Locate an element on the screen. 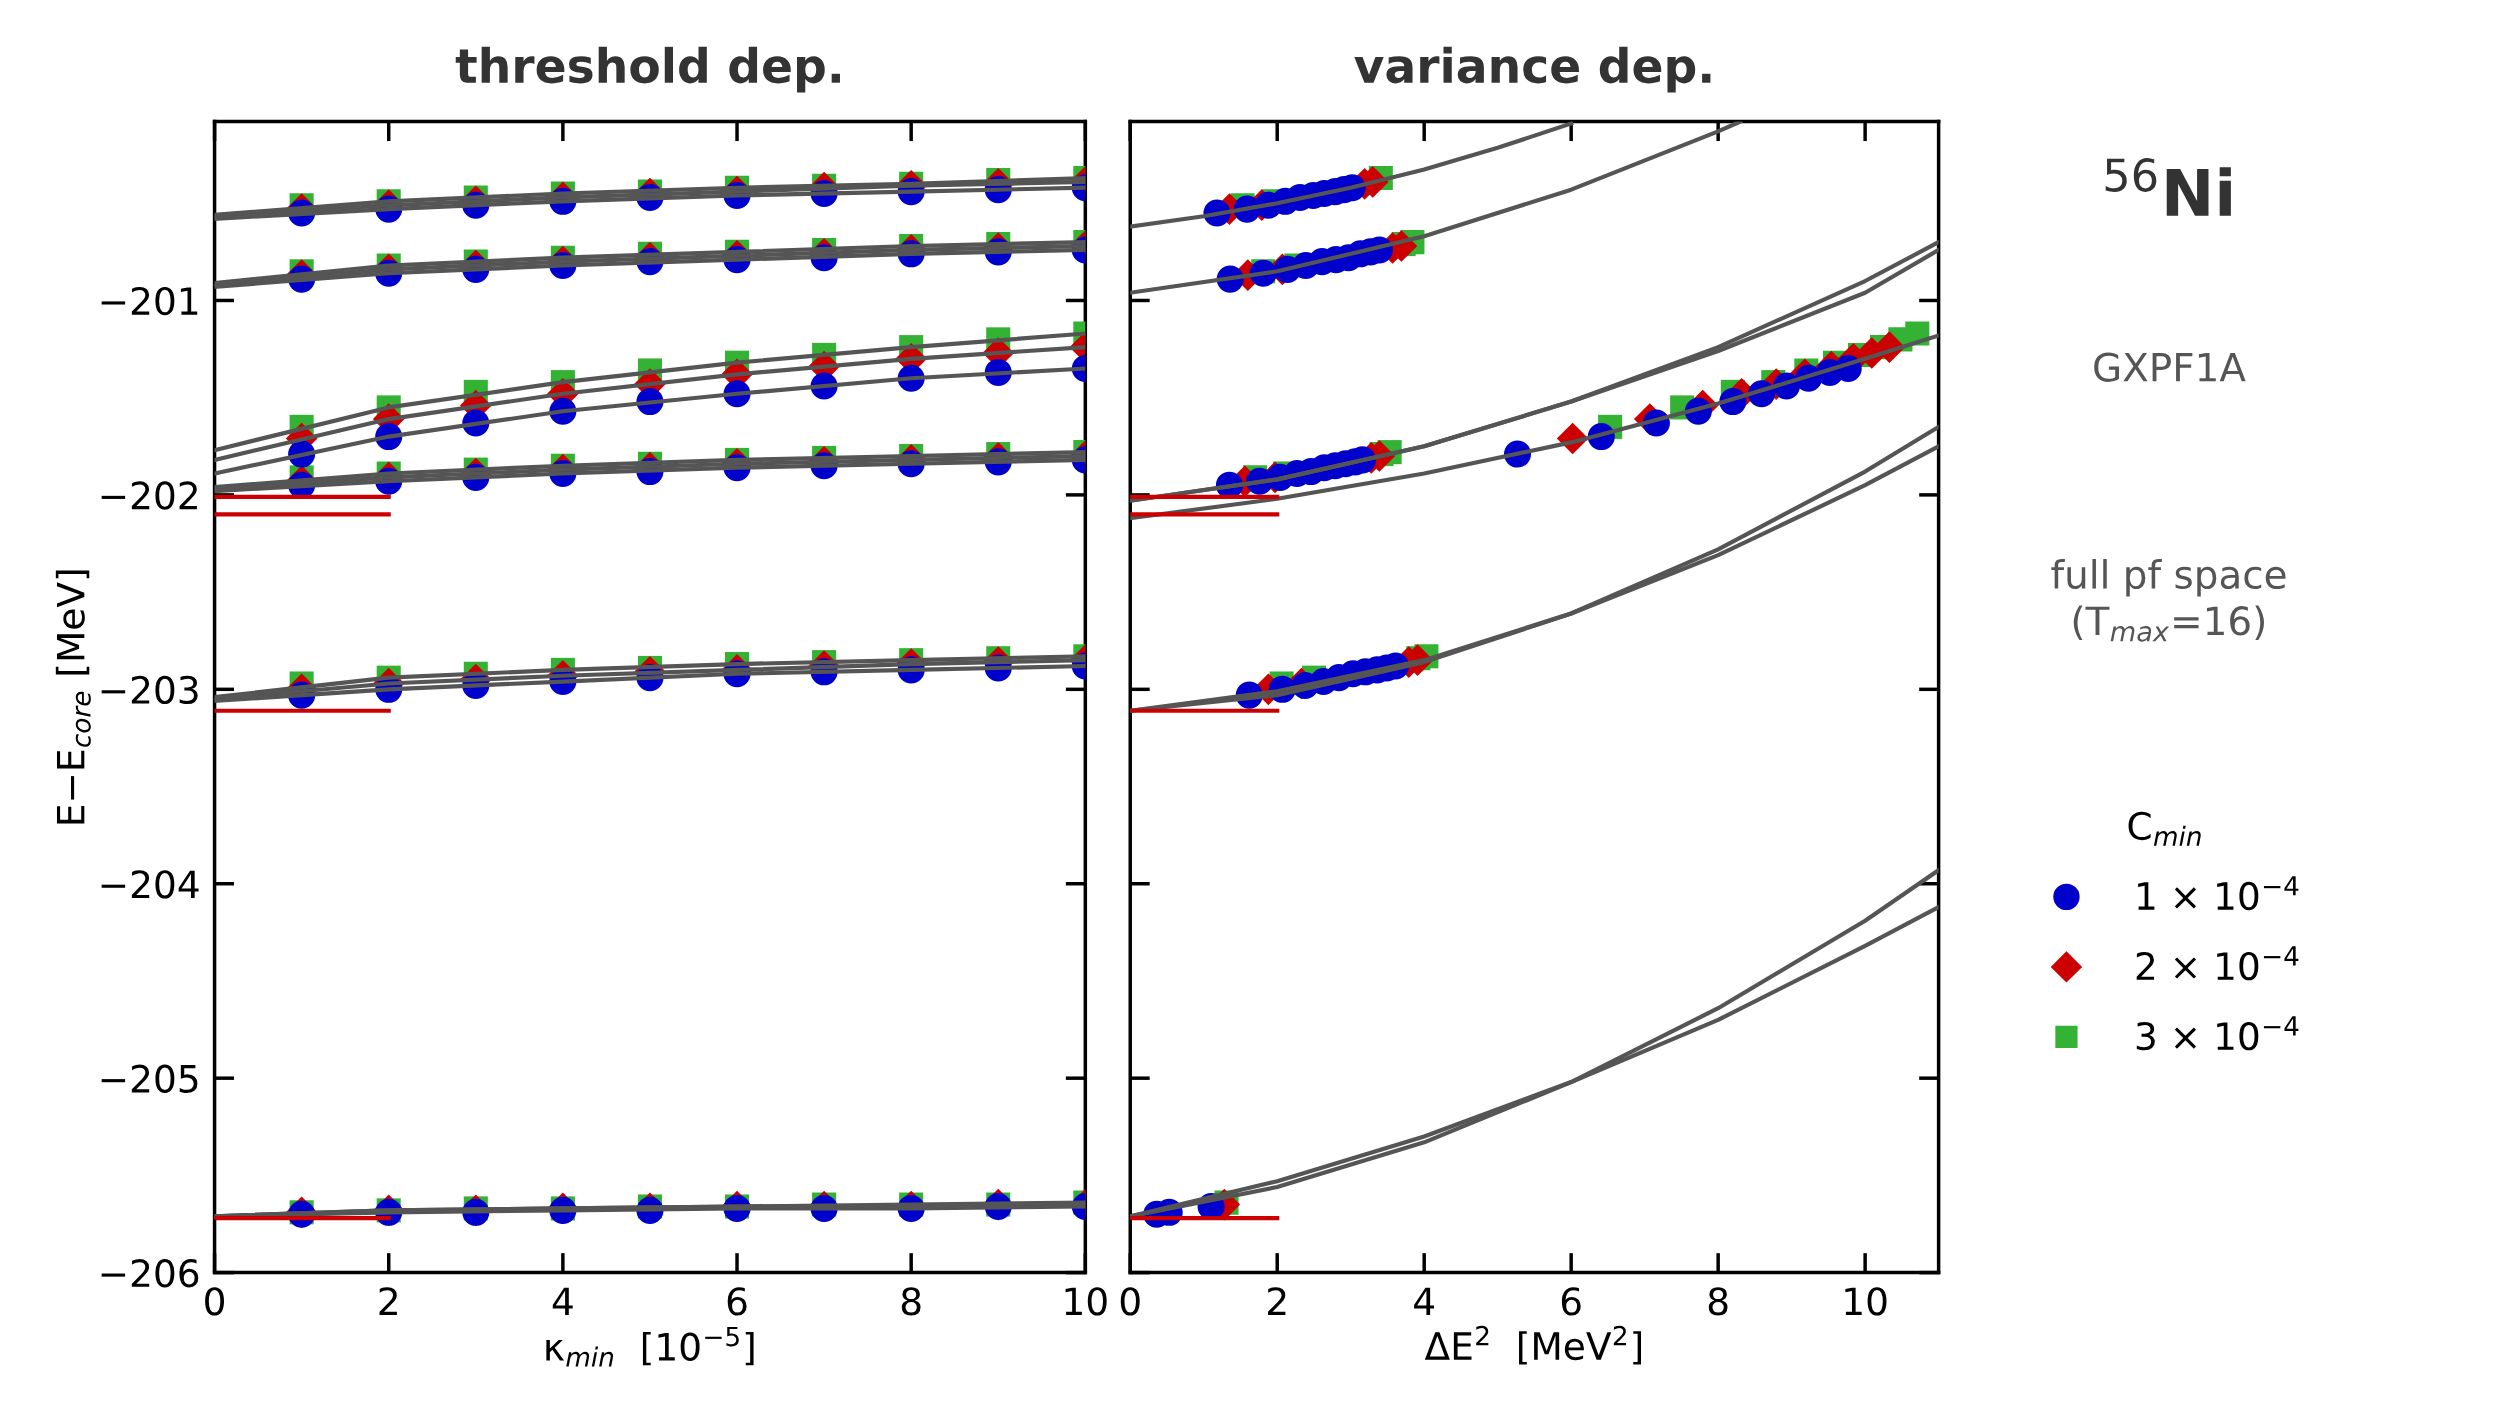 This screenshot has height=1414, width=2495. legend-label: 3 × 10$^{−4}$ is located at coordinates (2217, 1033).